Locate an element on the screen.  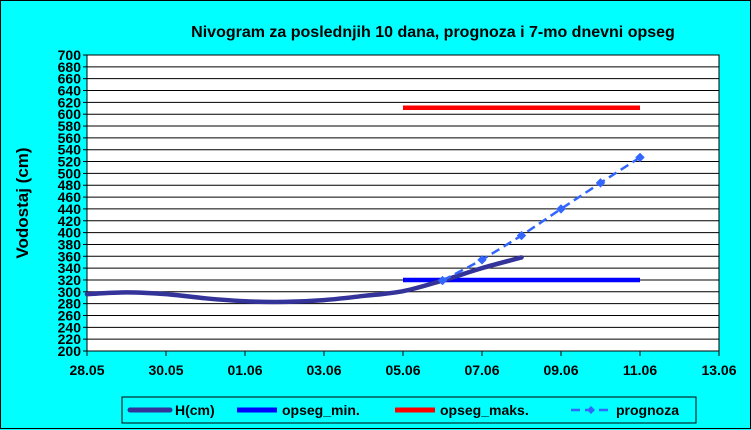
x-tick-label: 01.06 is located at coordinates (244, 370).